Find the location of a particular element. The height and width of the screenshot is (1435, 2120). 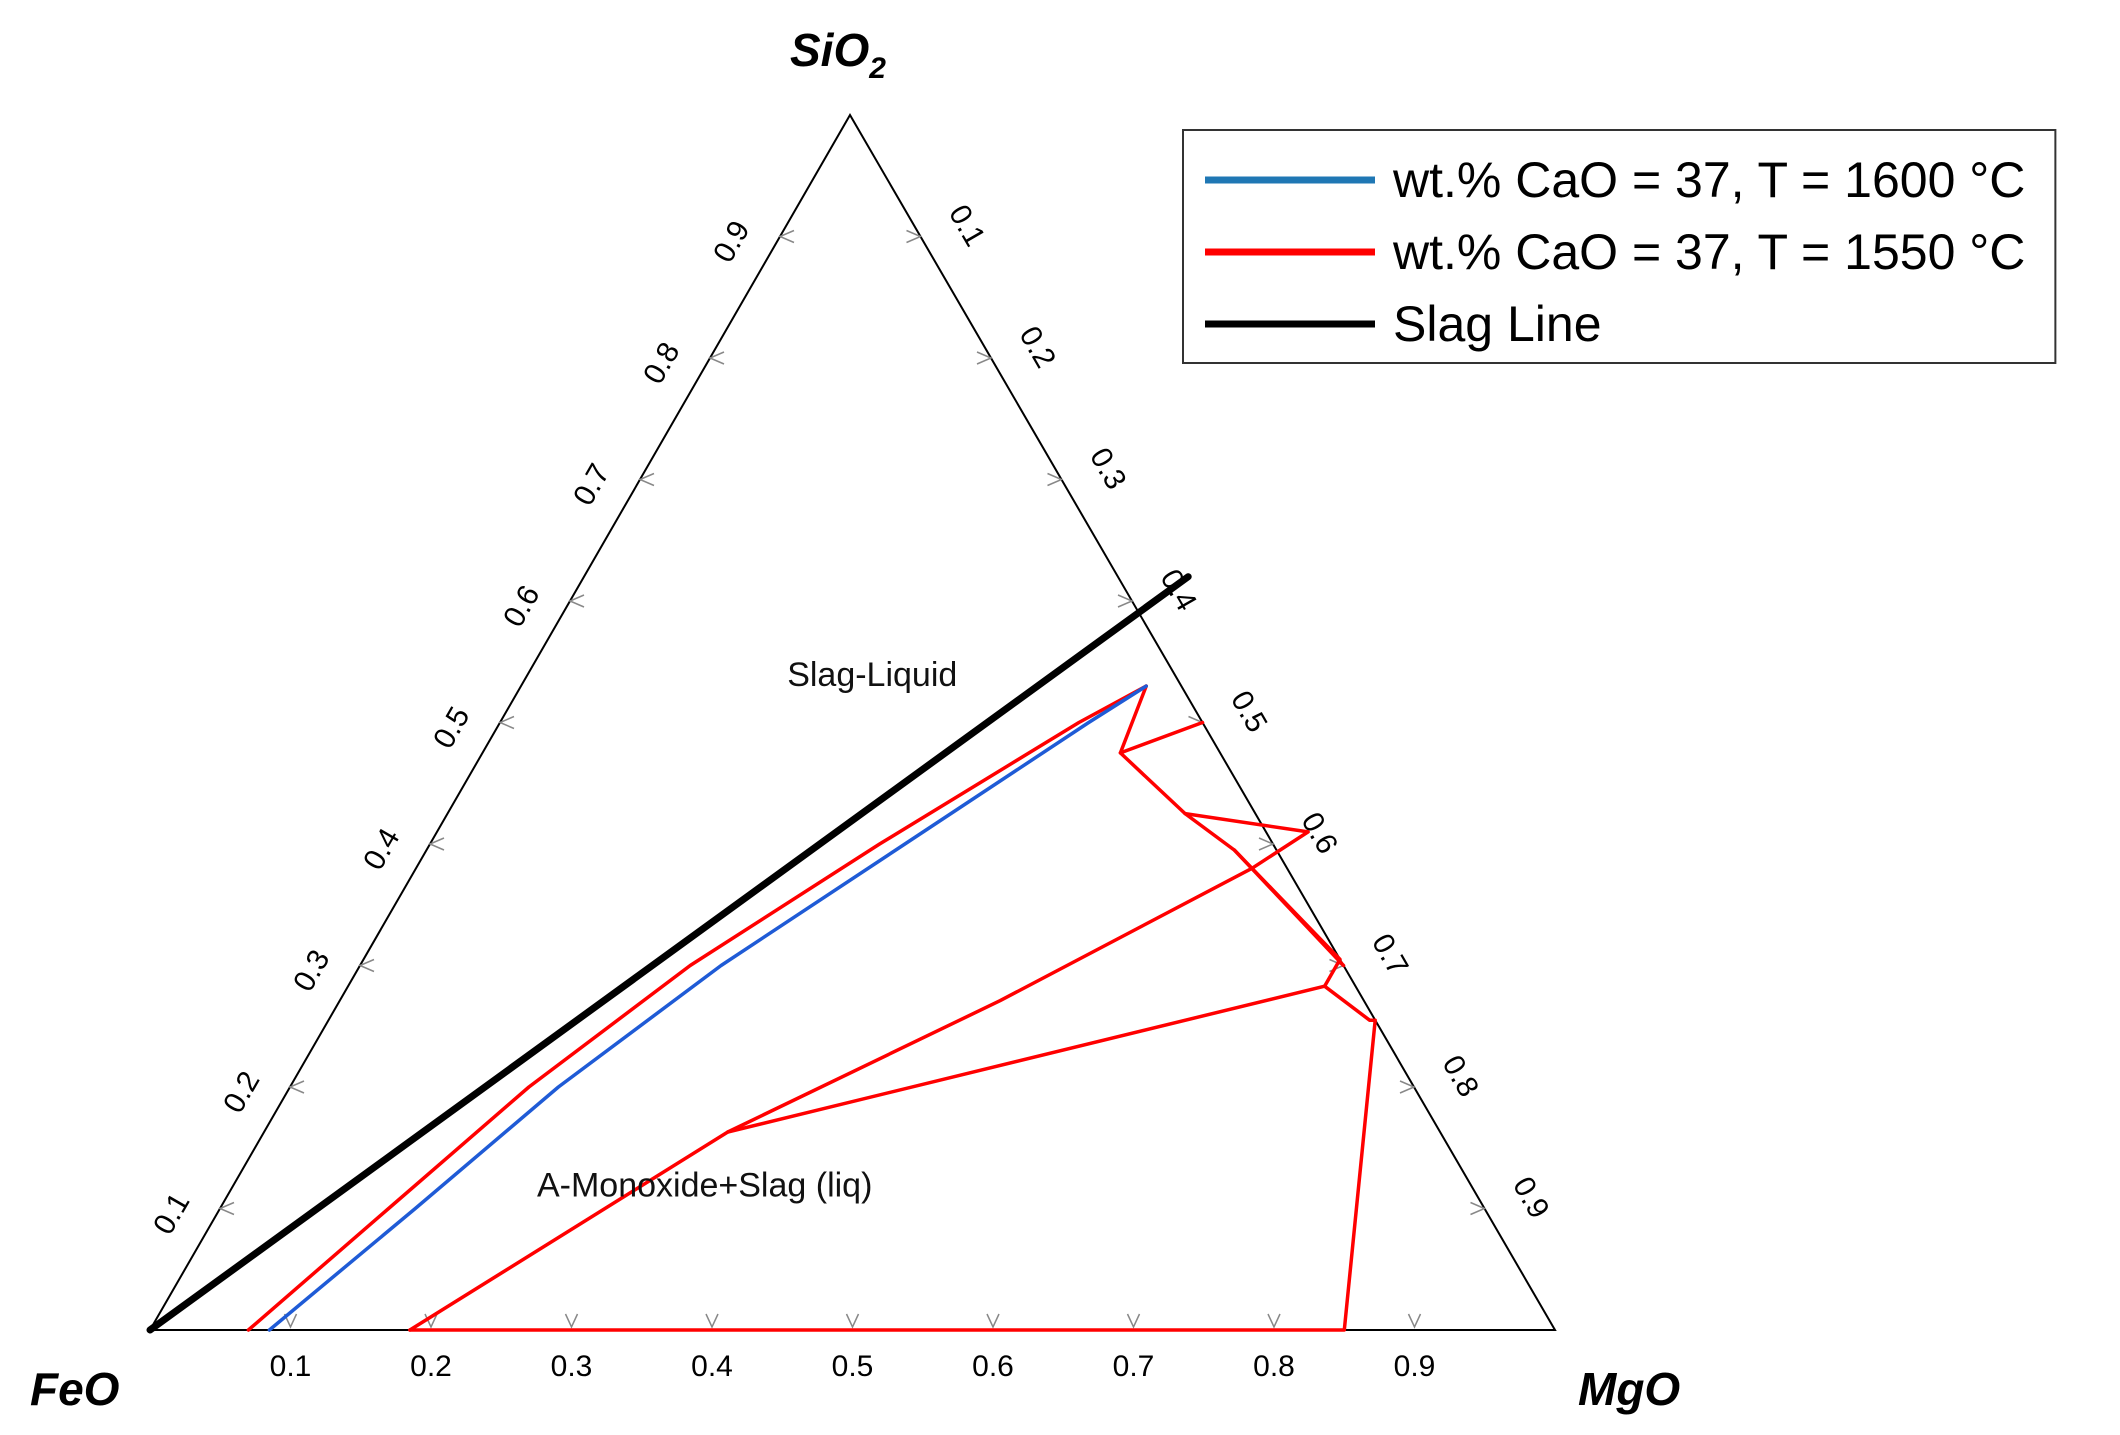

tick-label-right: 0.7 is located at coordinates (1389, 954).